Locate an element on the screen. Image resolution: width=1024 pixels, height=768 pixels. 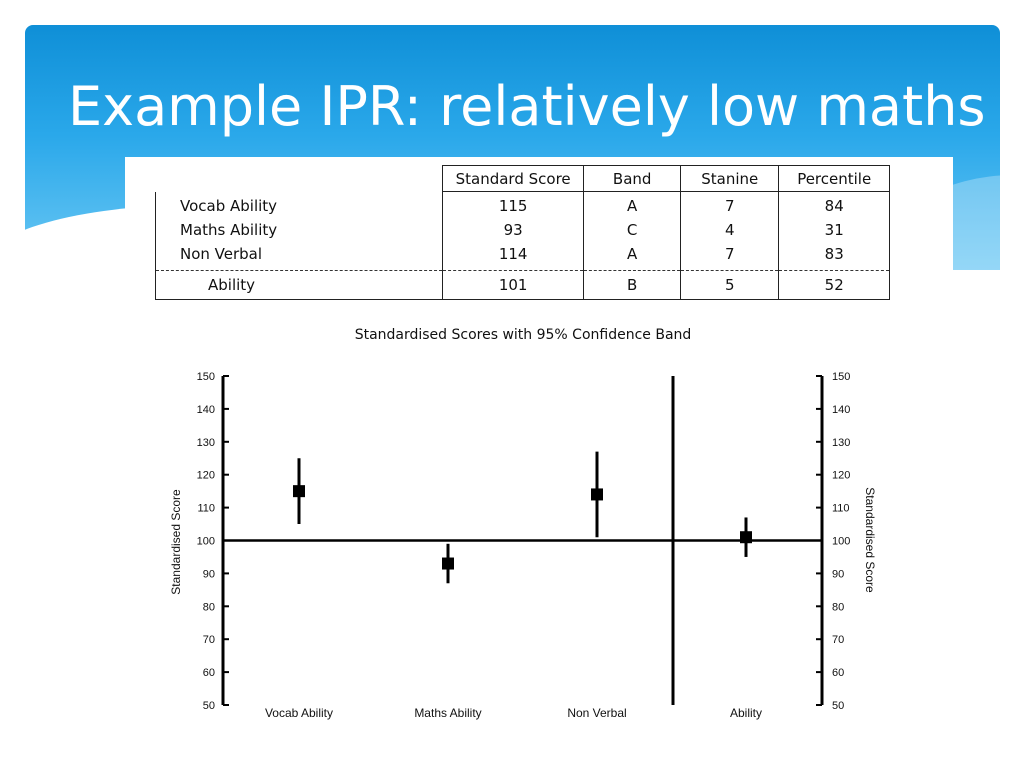
y-tick-label-right: 120 is located at coordinates (841, 476).